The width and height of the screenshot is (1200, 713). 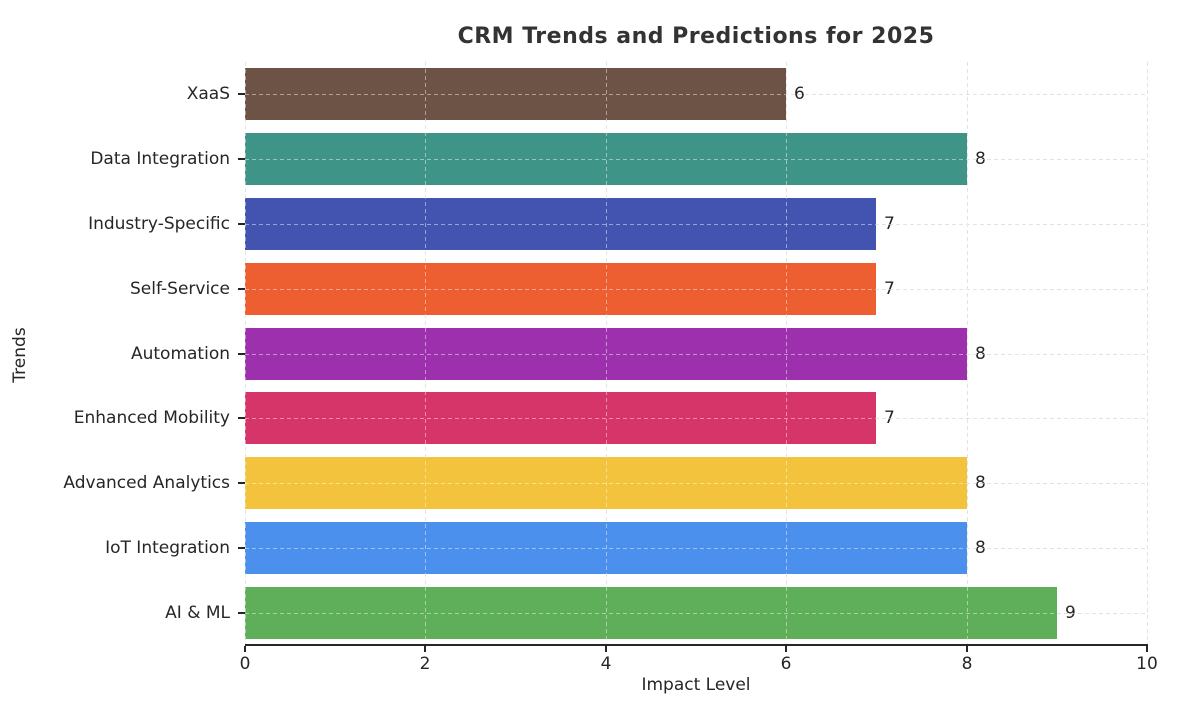 What do you see at coordinates (159, 224) in the screenshot?
I see `y-tick-label: Industry-Specific` at bounding box center [159, 224].